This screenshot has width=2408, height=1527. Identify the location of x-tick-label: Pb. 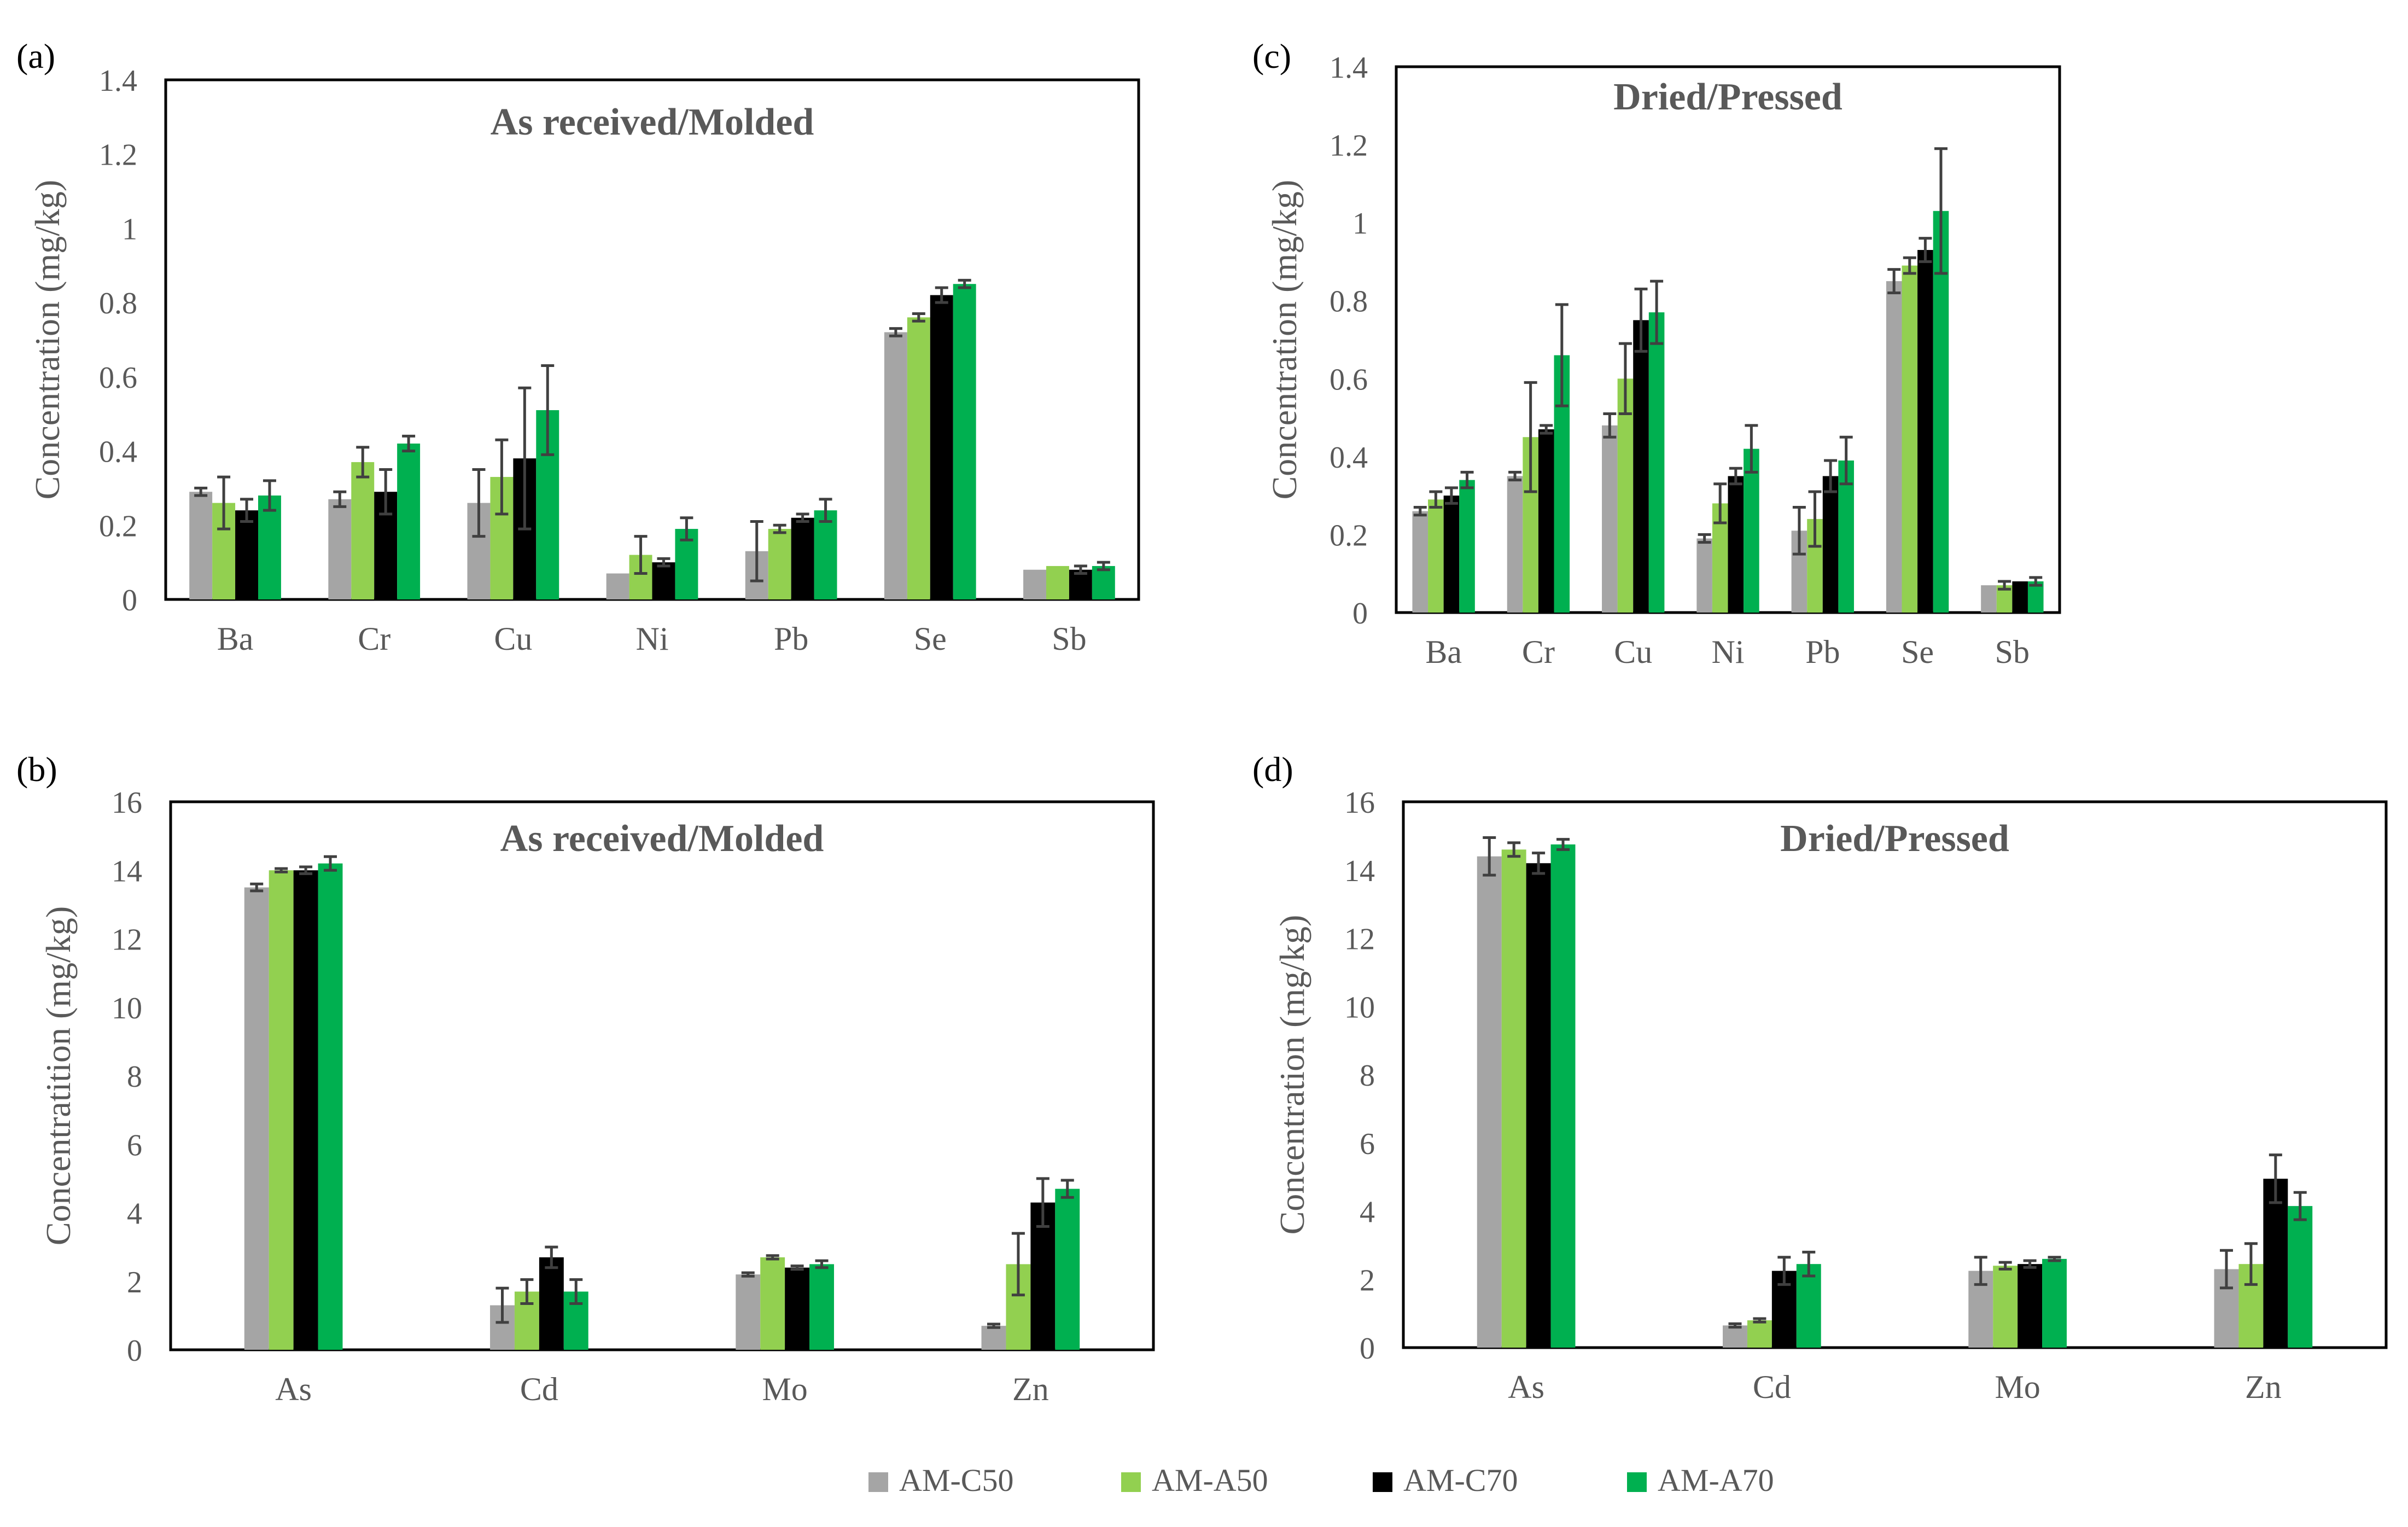
(791, 639).